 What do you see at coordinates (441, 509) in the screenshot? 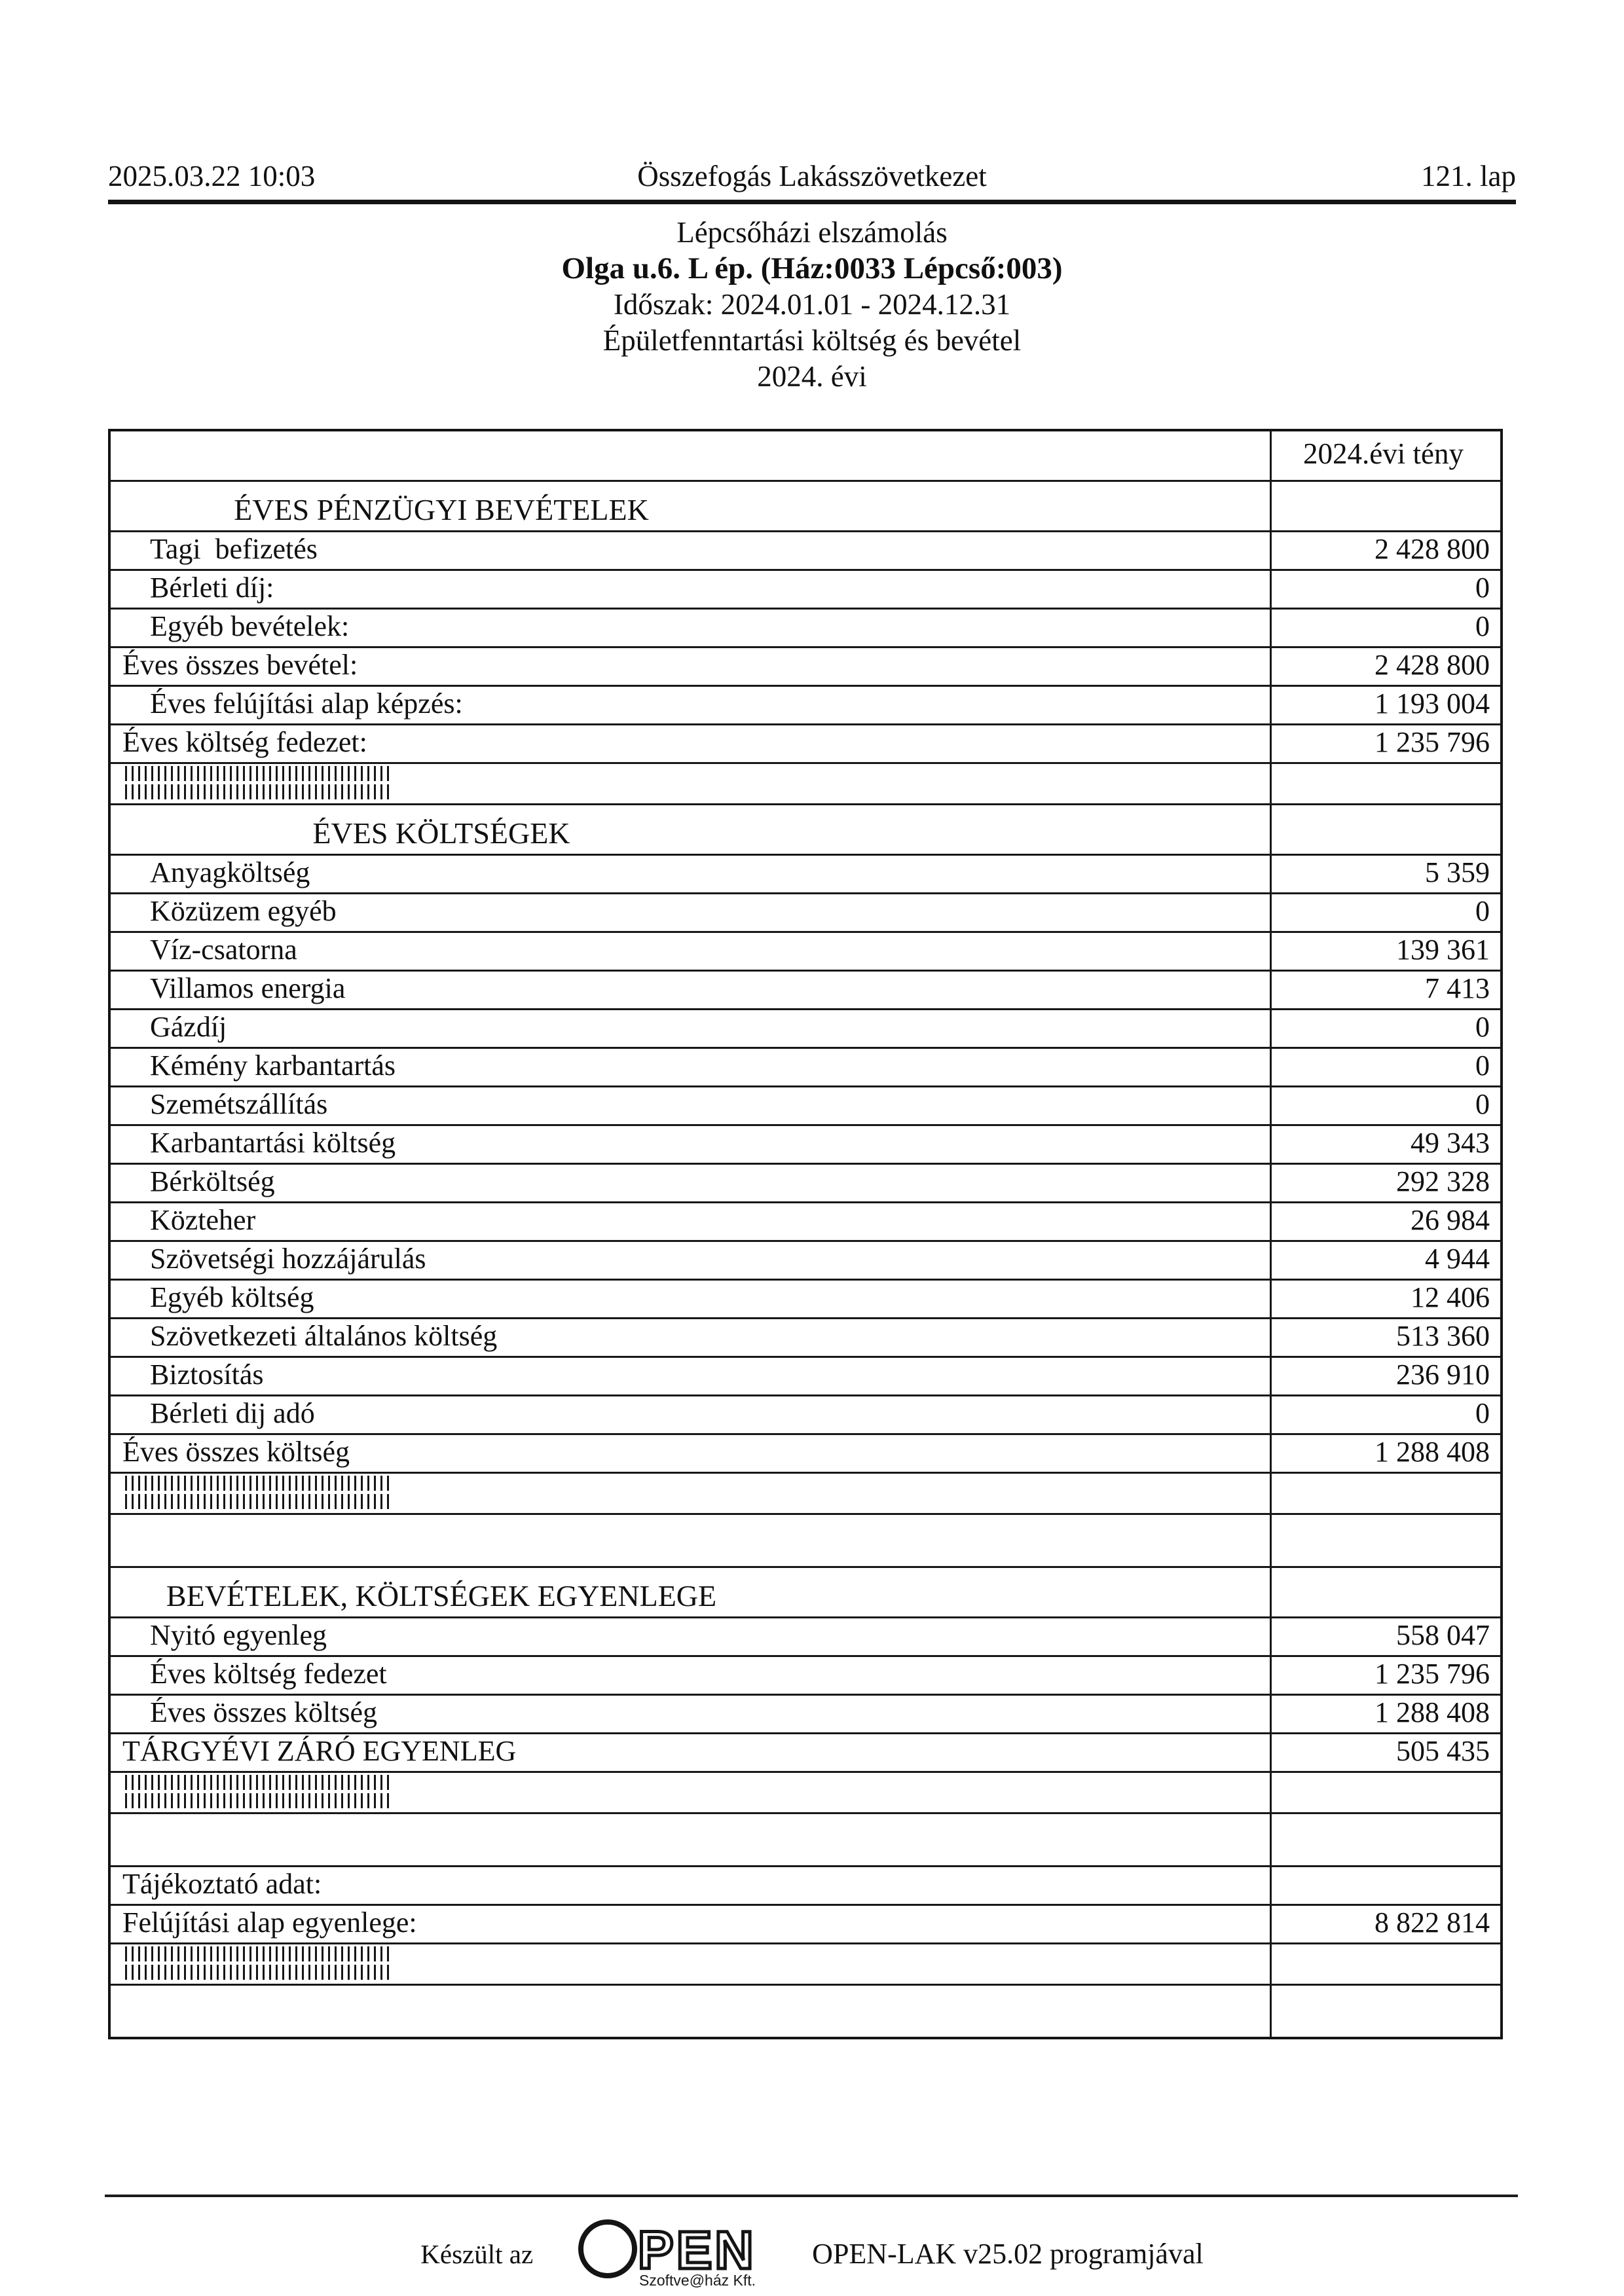
I see `row-label: ÉVES PÉNZÜGYI BEVÉTELEK` at bounding box center [441, 509].